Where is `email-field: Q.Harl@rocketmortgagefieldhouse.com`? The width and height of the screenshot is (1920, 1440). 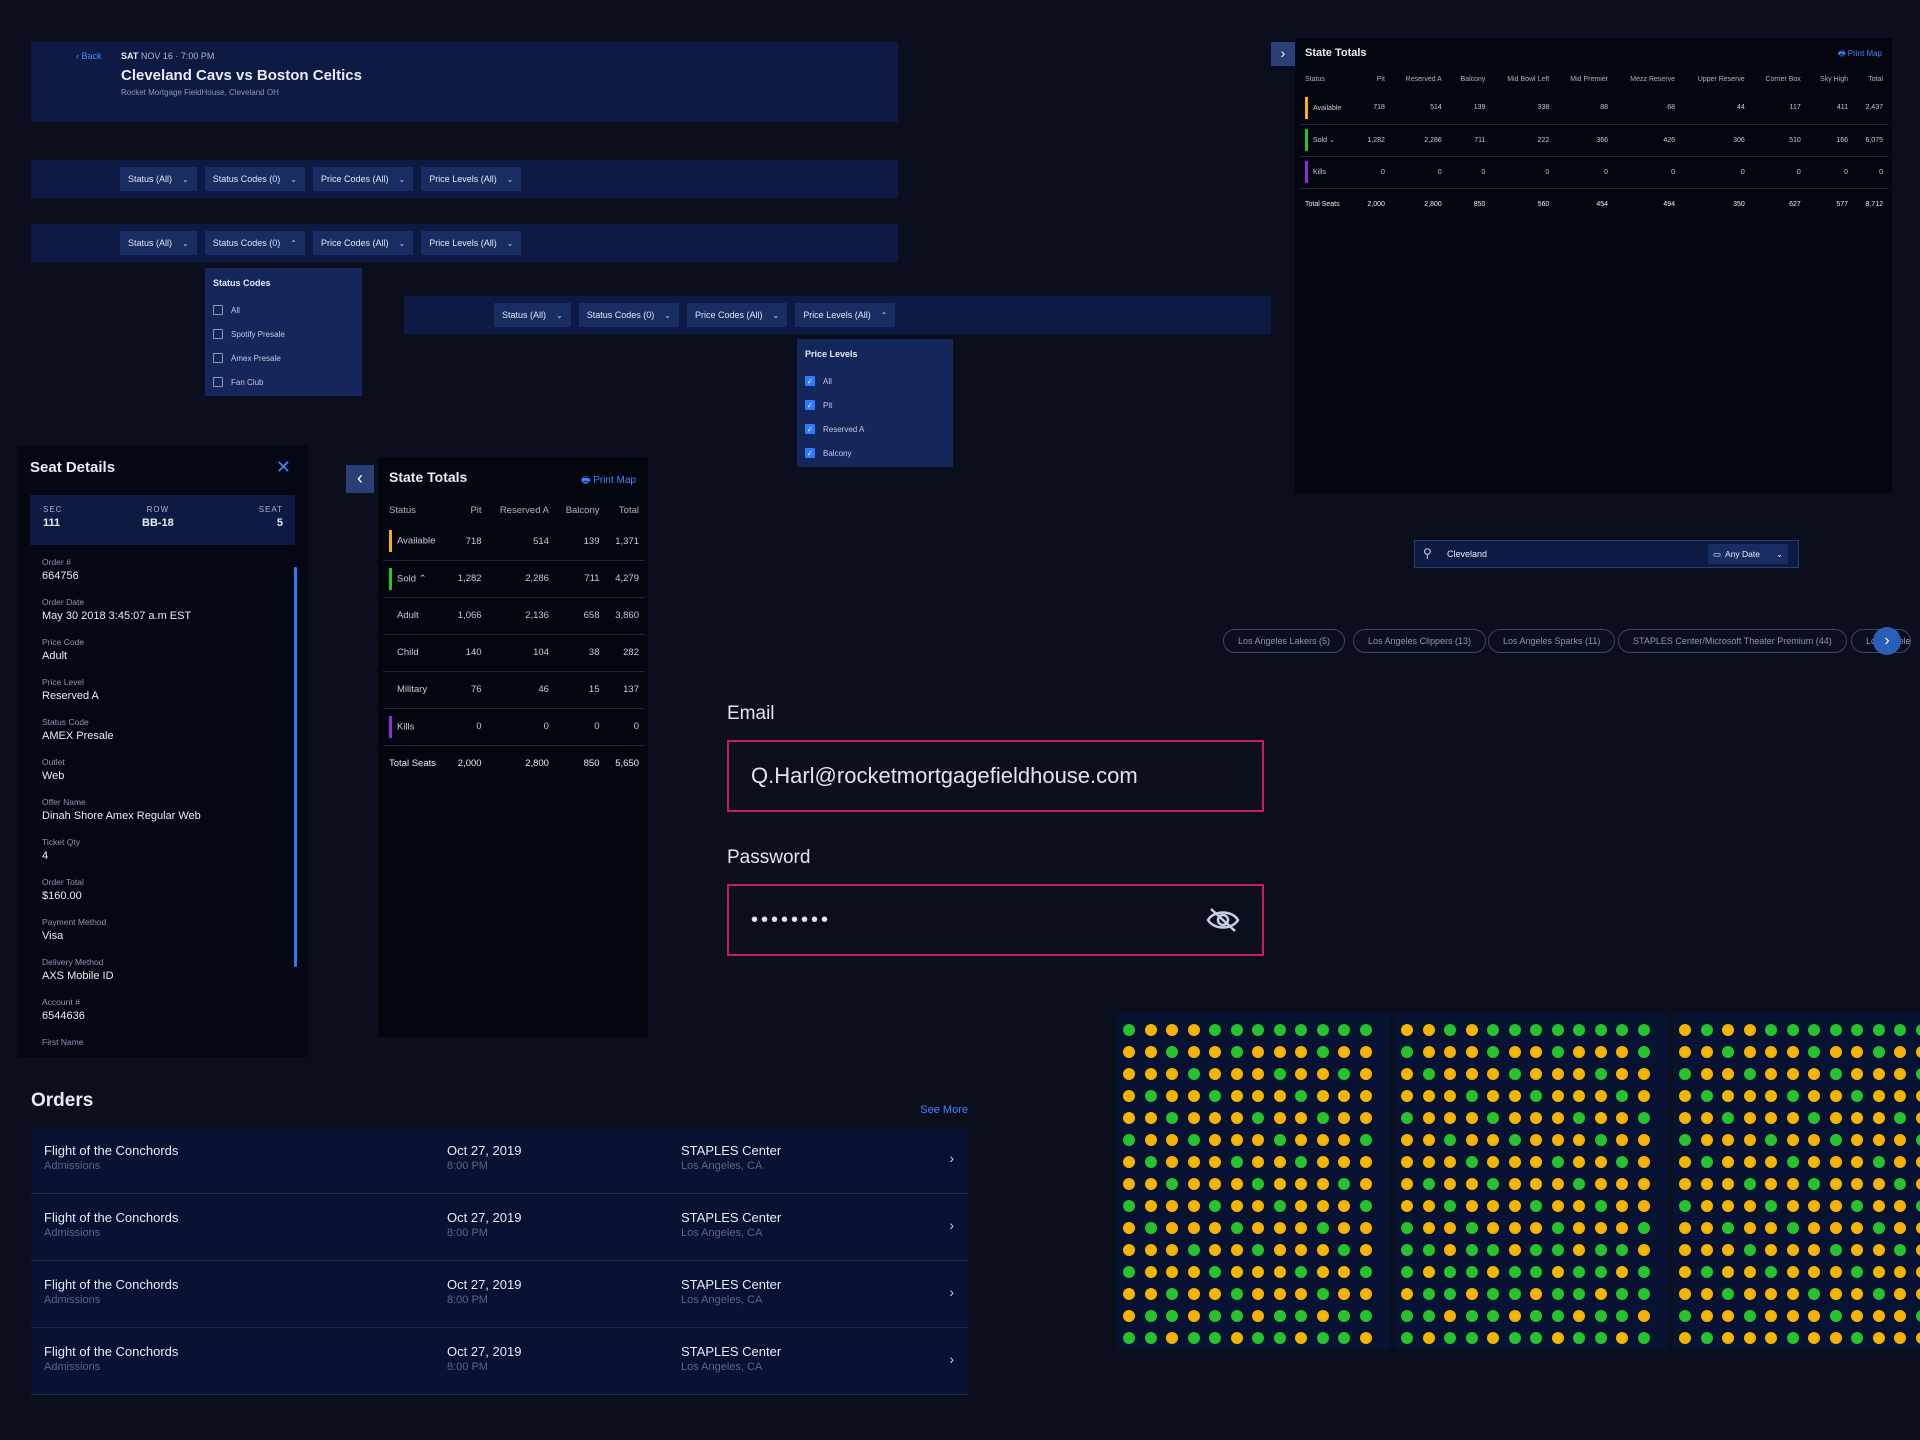 email-field: Q.Harl@rocketmortgagefieldhouse.com is located at coordinates (995, 776).